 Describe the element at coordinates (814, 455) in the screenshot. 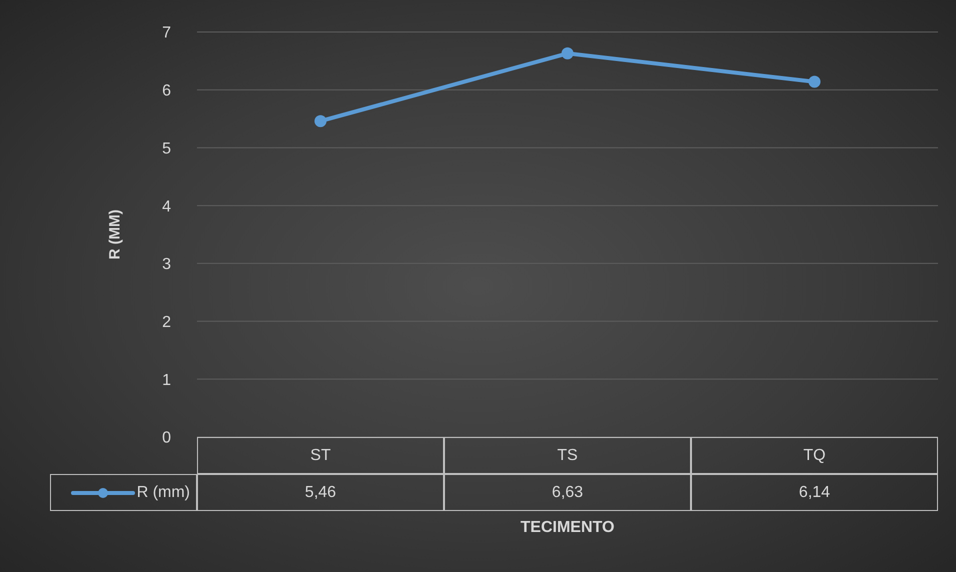

I see `x-tick-label: TQ` at that location.